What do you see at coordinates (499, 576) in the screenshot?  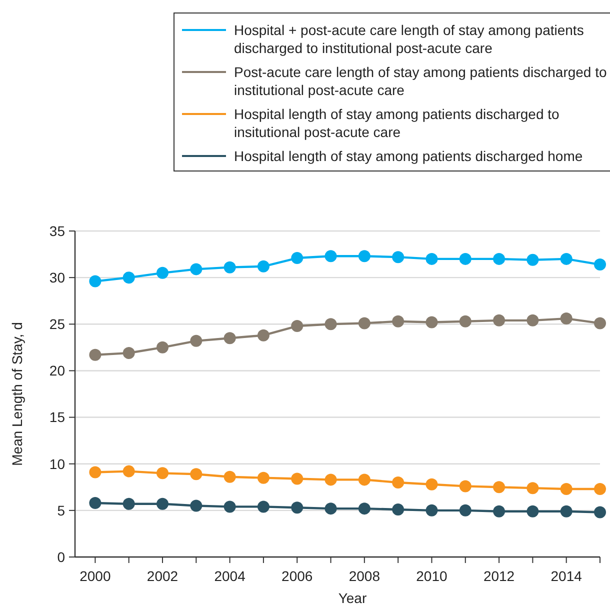 I see `x-tick-label: 2012` at bounding box center [499, 576].